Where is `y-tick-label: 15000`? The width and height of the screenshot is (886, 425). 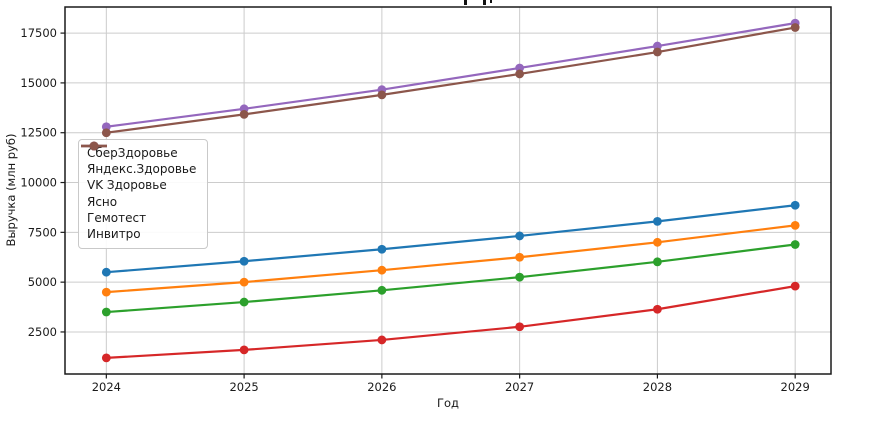
y-tick-label: 15000 is located at coordinates (38, 83).